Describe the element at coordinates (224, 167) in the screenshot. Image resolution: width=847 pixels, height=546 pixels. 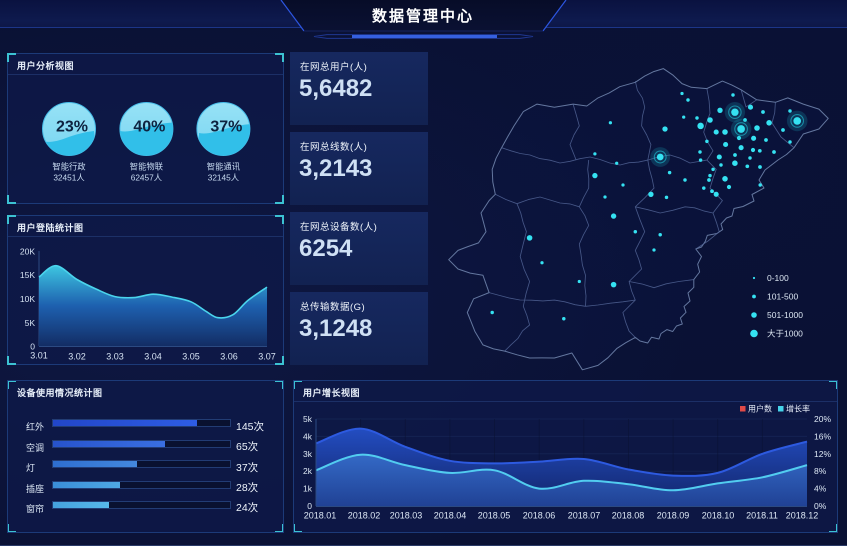
I see `svg-text: 智能通讯` at that location.